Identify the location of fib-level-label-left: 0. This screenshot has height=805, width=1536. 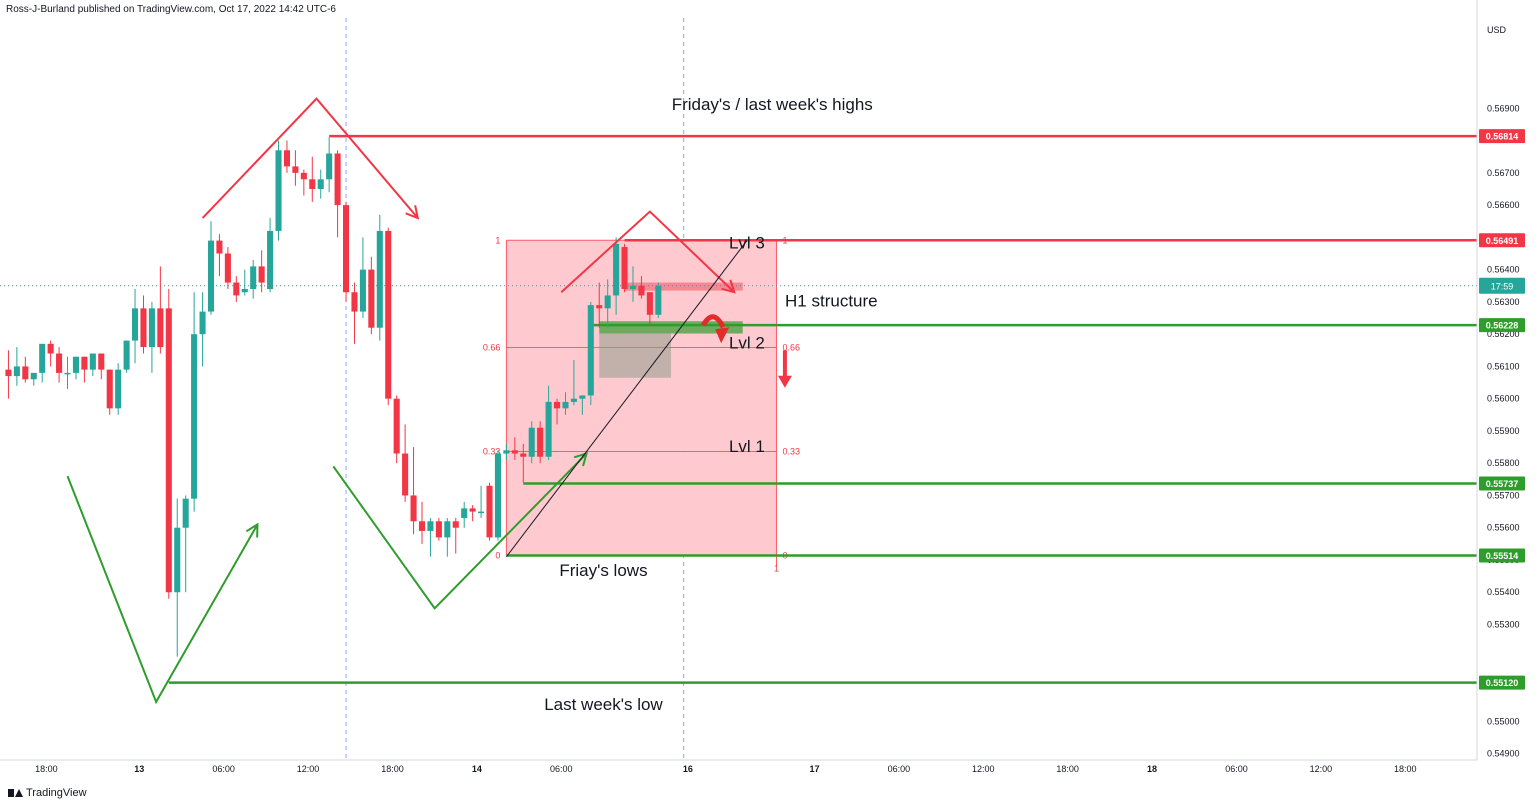
(497, 555).